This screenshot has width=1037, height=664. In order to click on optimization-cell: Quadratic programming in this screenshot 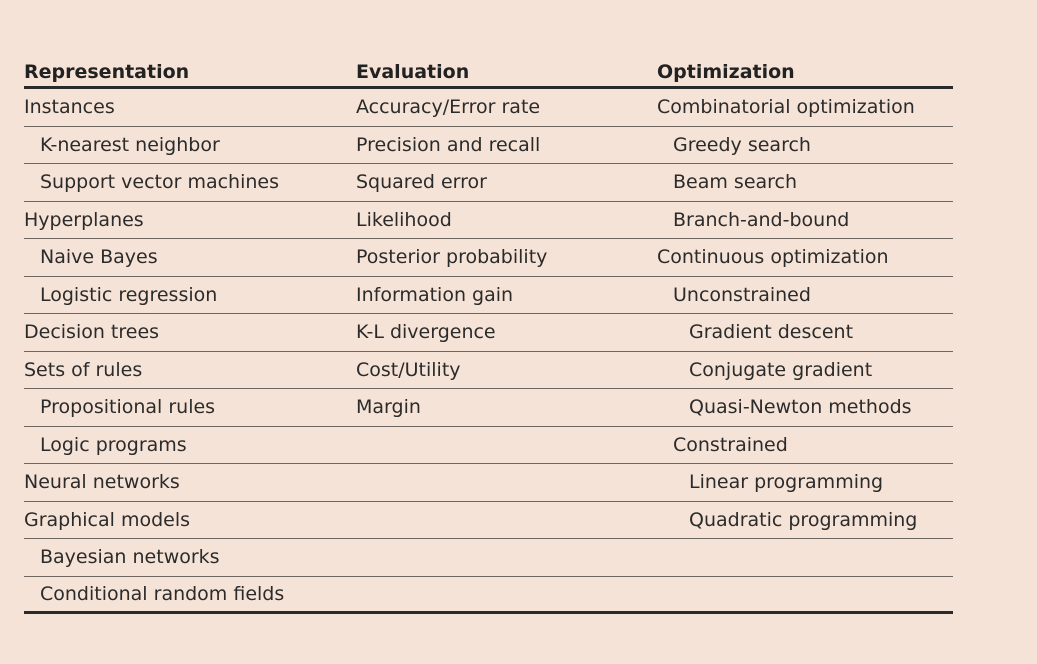, I will do `click(803, 519)`.